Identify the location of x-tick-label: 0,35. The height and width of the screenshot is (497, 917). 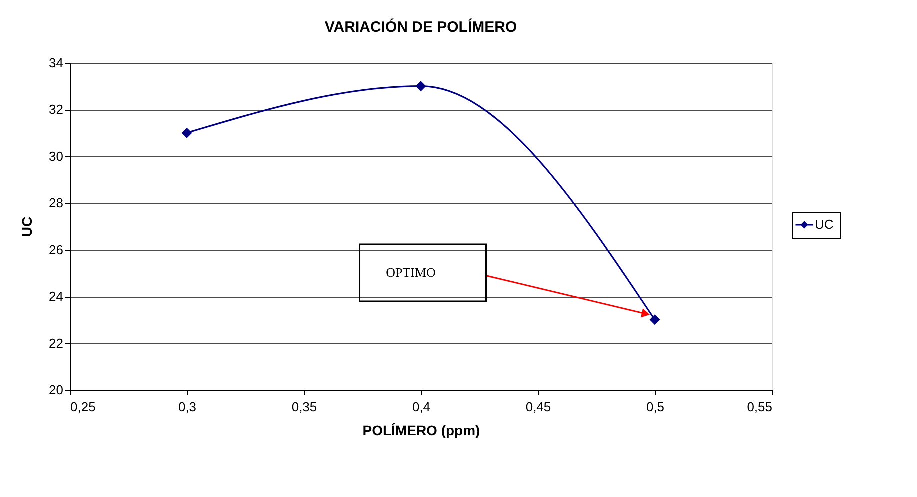
(305, 407).